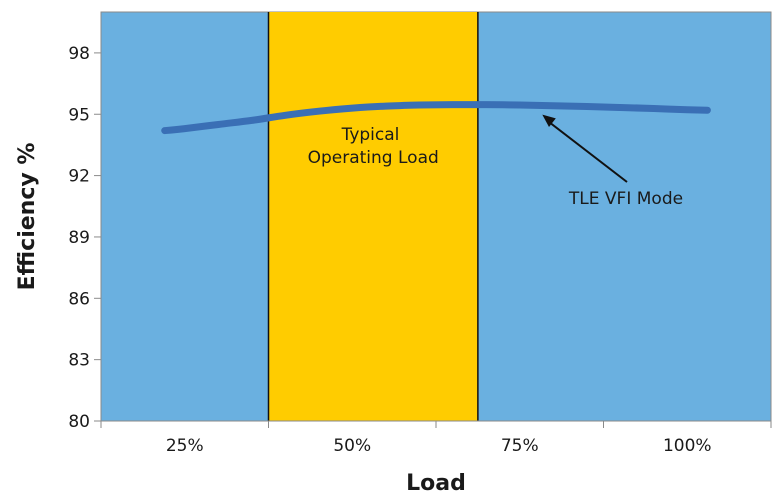 The width and height of the screenshot is (775, 498). What do you see at coordinates (436, 438) in the screenshot?
I see `x-axis: 25% 50% 75% 100%` at bounding box center [436, 438].